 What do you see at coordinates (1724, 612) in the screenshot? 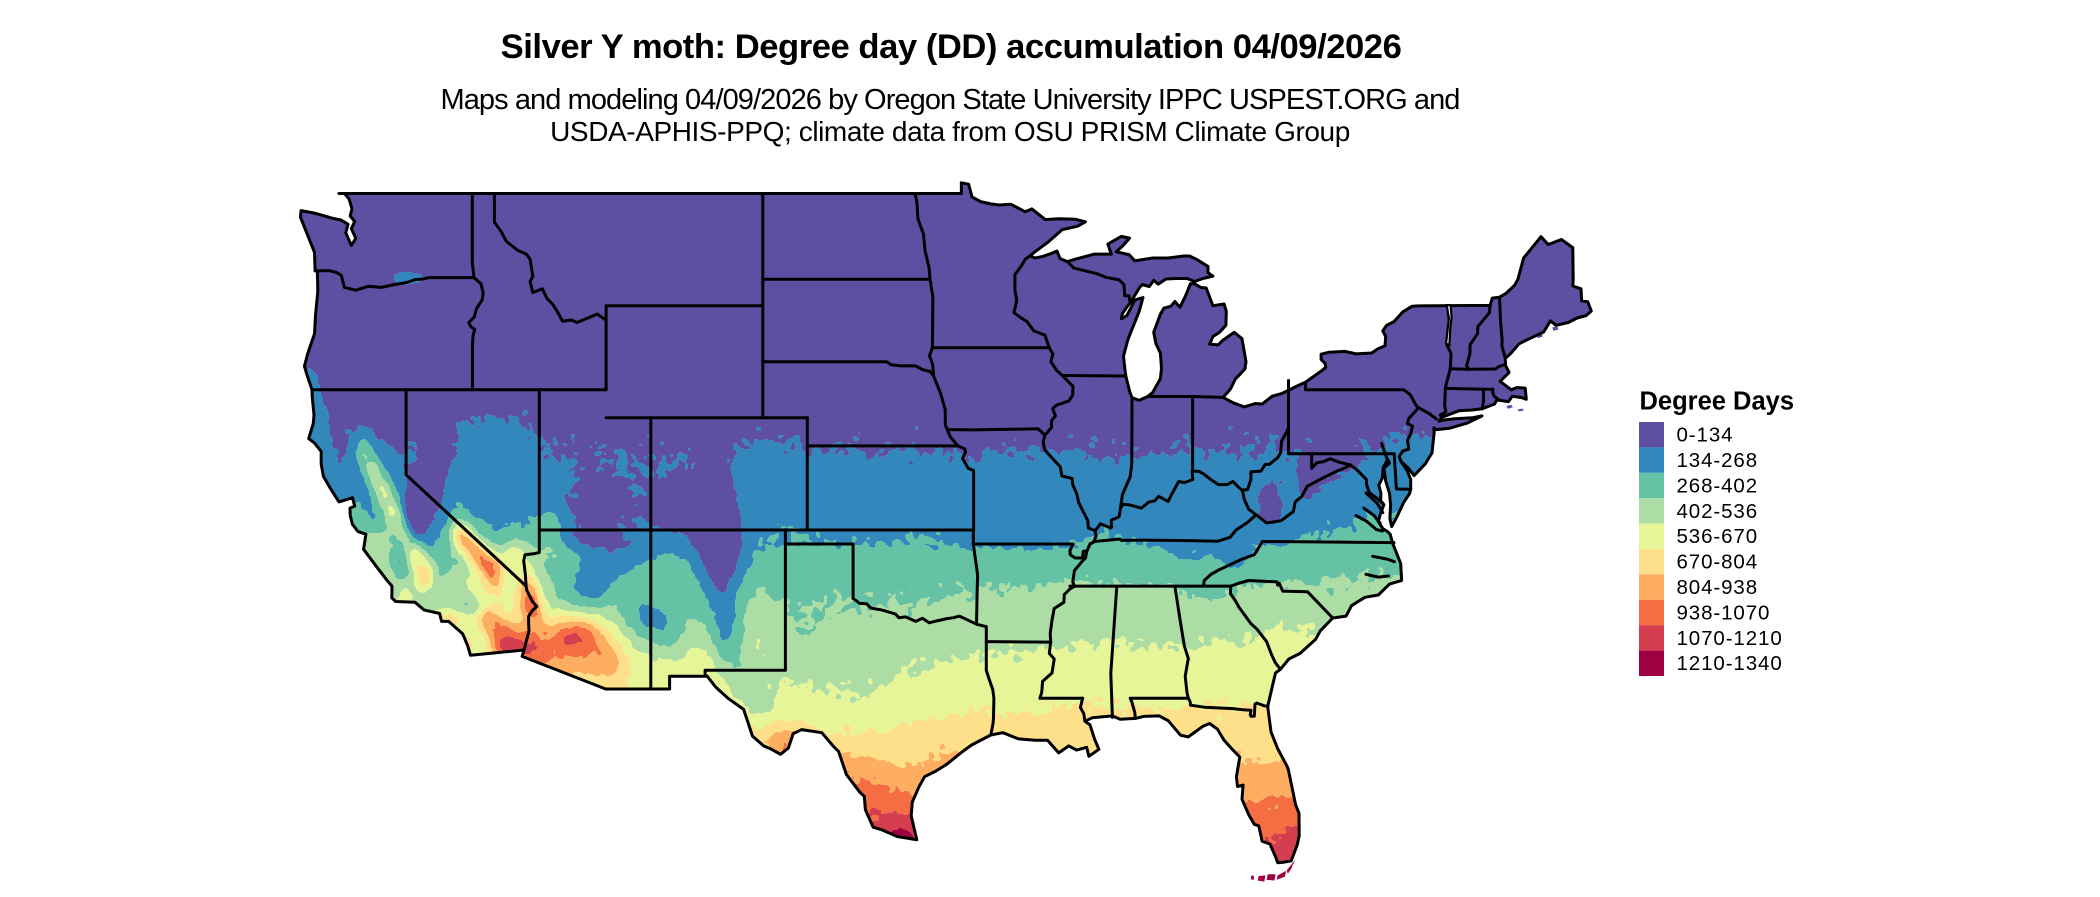
I see `svg-text: 938-1070` at bounding box center [1724, 612].